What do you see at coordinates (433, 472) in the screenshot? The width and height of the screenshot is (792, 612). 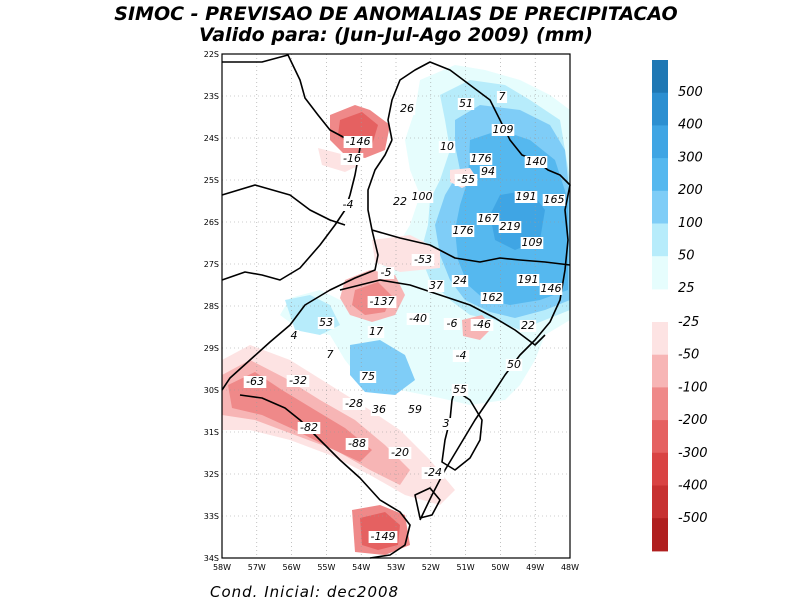 I see `anomaly-value-label: -24` at bounding box center [433, 472].